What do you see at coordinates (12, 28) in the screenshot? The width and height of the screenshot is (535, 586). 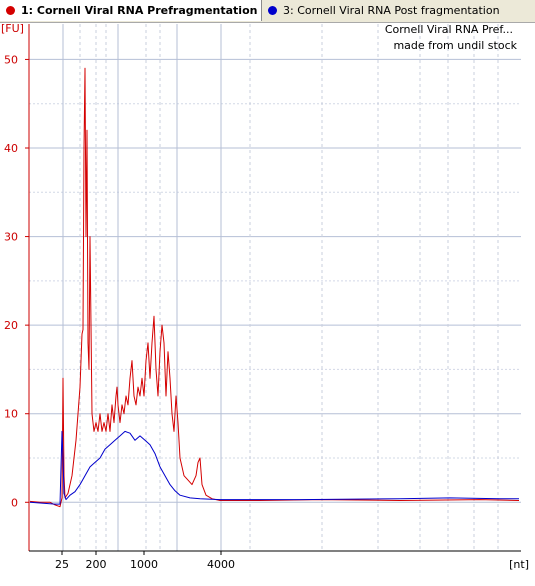 I see `y-axis-label: [FU]` at bounding box center [12, 28].